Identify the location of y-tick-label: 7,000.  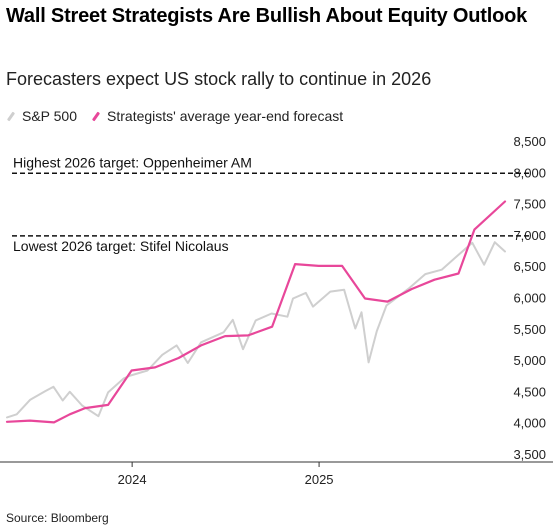
(529, 235).